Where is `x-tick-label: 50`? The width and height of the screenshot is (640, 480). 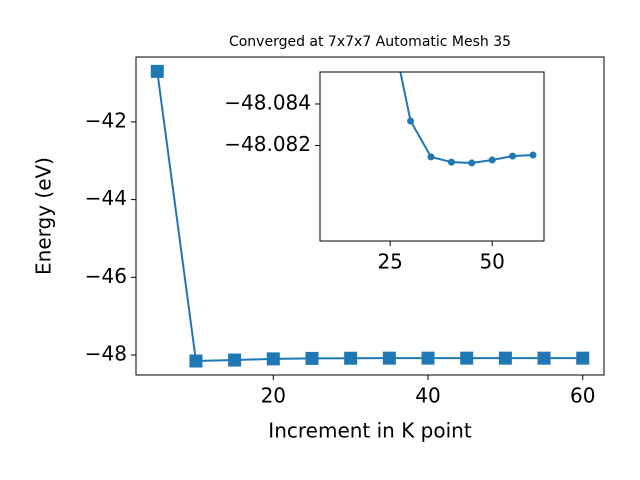 x-tick-label: 50 is located at coordinates (491, 262).